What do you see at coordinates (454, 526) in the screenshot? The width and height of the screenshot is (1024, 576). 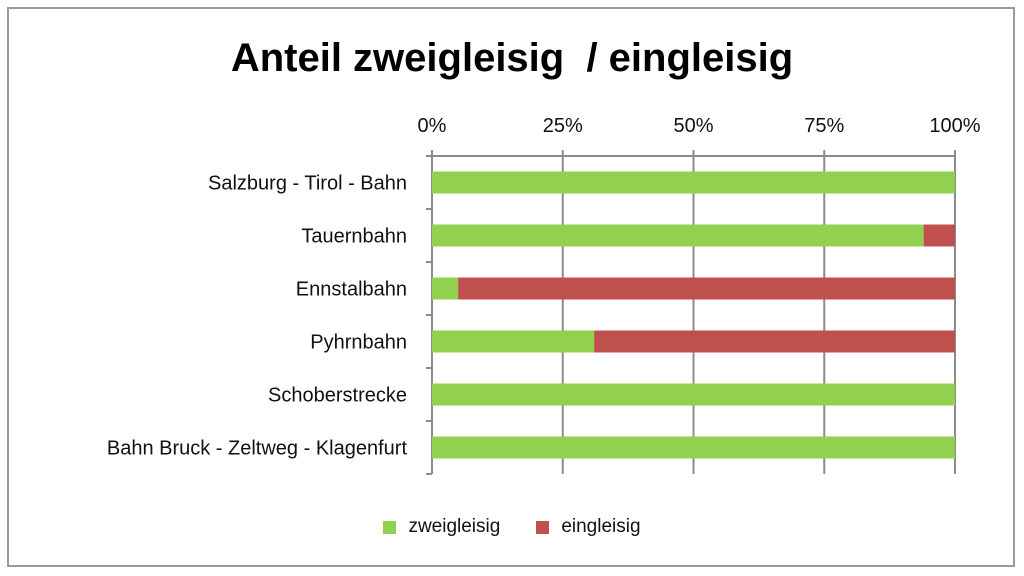 I see `legend-label-zweigleisig: zweigleisig` at bounding box center [454, 526].